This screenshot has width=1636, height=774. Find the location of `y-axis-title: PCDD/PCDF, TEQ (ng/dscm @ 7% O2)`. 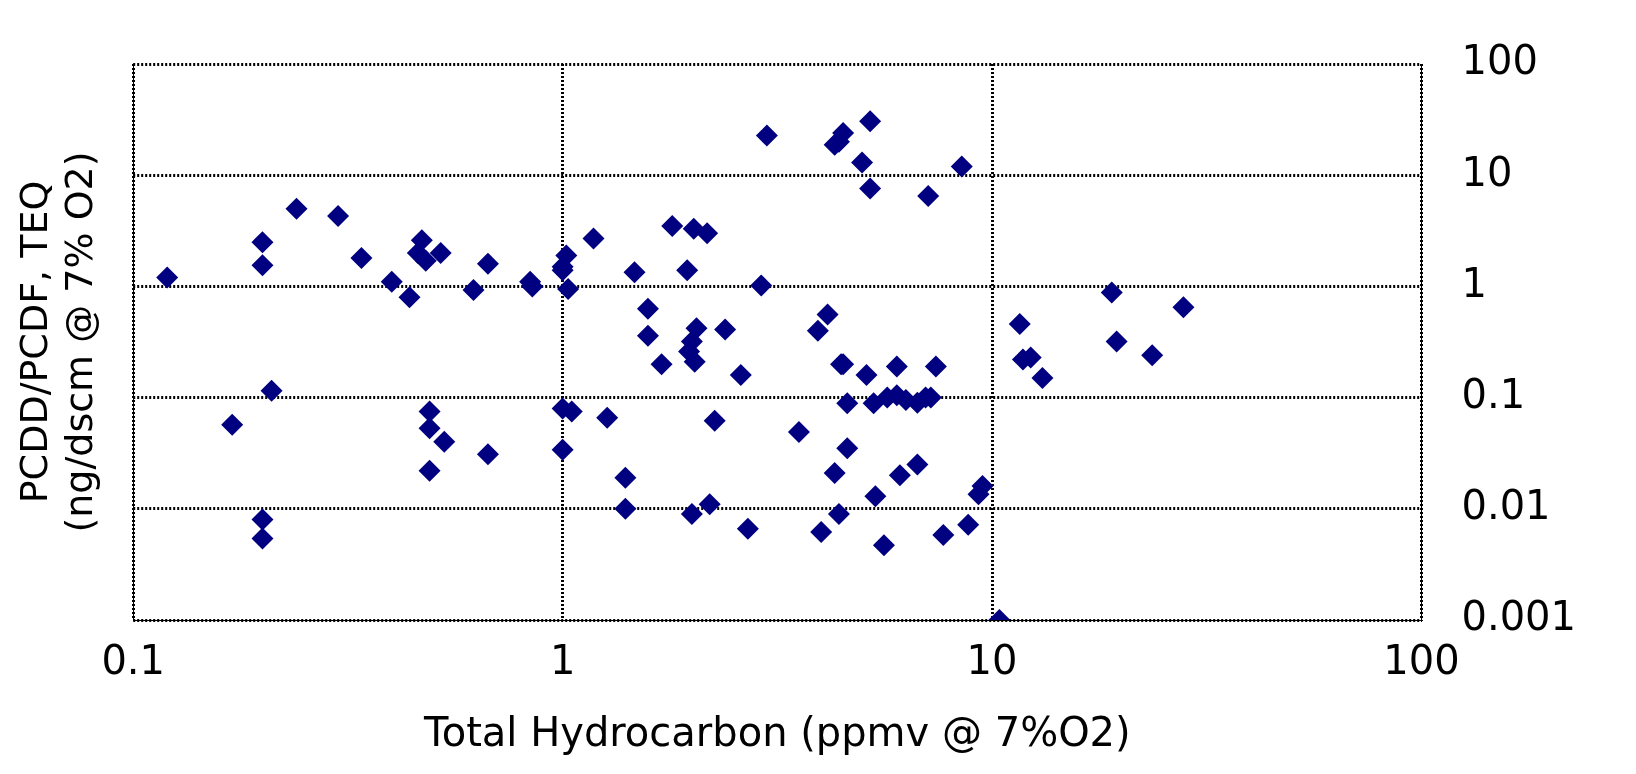

y-axis-title: PCDD/PCDF, TEQ (ng/dscm @ 7% O2) is located at coordinates (56, 342).